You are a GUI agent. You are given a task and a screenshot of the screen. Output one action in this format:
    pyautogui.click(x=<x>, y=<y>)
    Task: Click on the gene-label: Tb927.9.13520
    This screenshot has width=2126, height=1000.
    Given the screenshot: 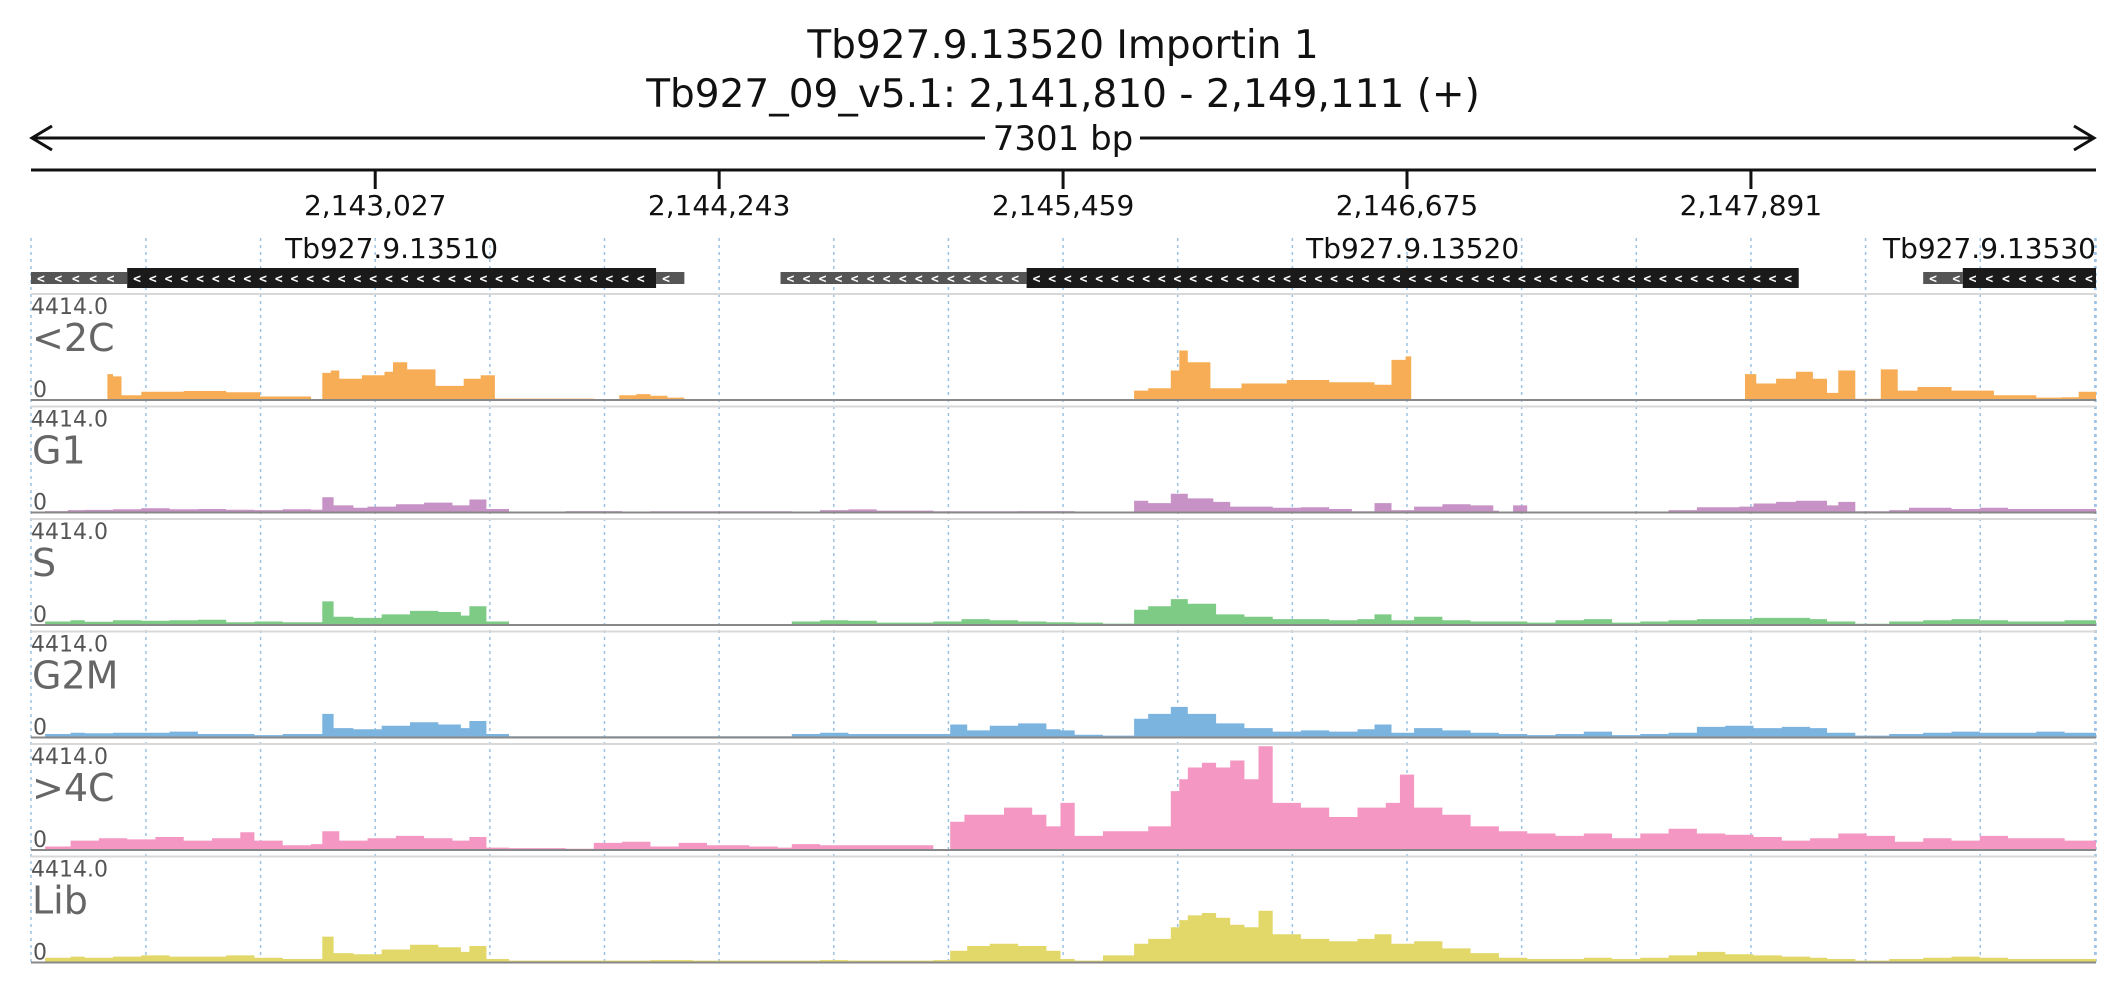 What is the action you would take?
    pyautogui.click(x=1412, y=248)
    